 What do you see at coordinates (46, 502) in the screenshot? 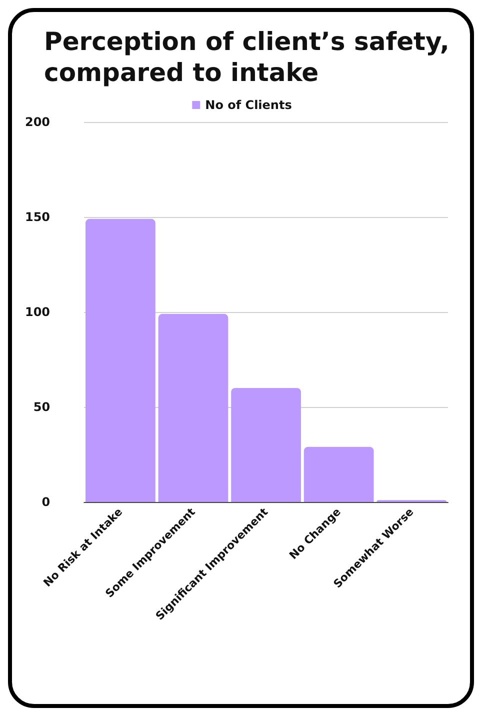
I see `y-tick-label: 0` at bounding box center [46, 502].